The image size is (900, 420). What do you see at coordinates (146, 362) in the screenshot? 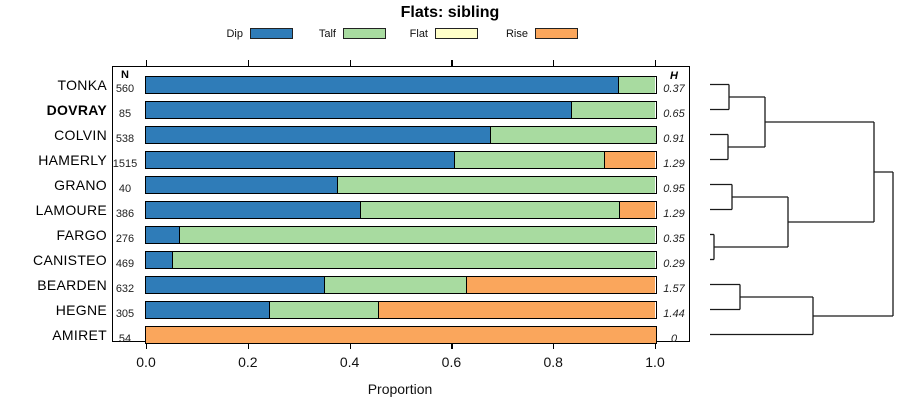
I see `axis-tick-label: 0.0` at bounding box center [146, 362].